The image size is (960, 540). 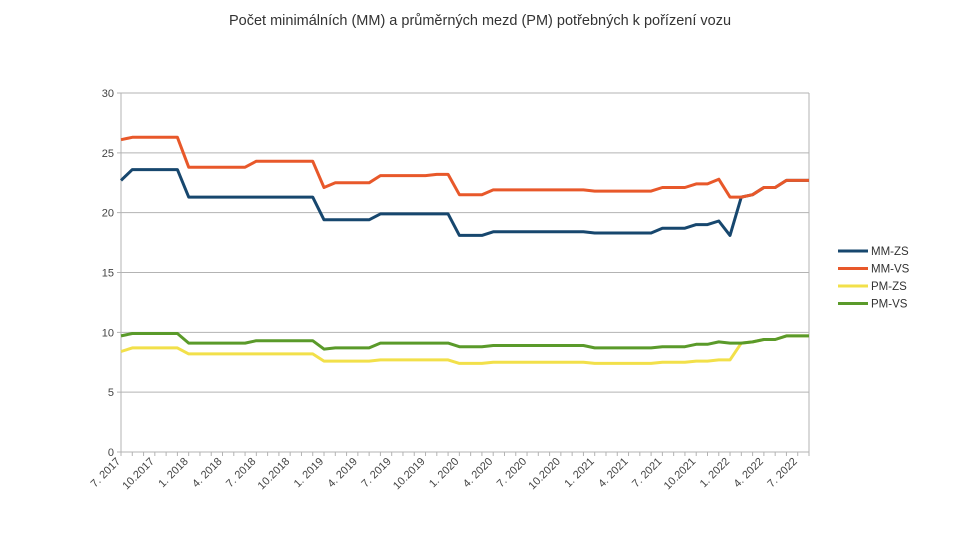 I want to click on x-tick-label: 4. 2021, so click(x=613, y=473).